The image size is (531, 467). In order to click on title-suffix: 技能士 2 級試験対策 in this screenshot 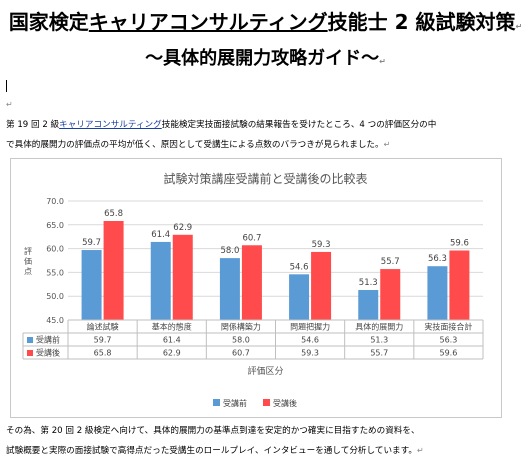, I will do `click(421, 22)`.